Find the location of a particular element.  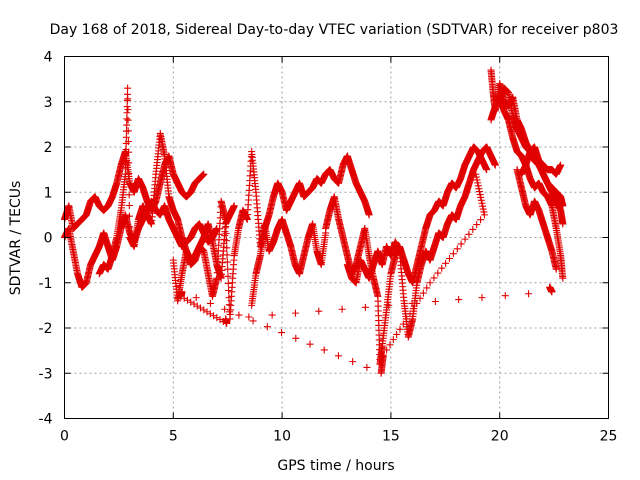

x-tick-label: 5 is located at coordinates (173, 437).